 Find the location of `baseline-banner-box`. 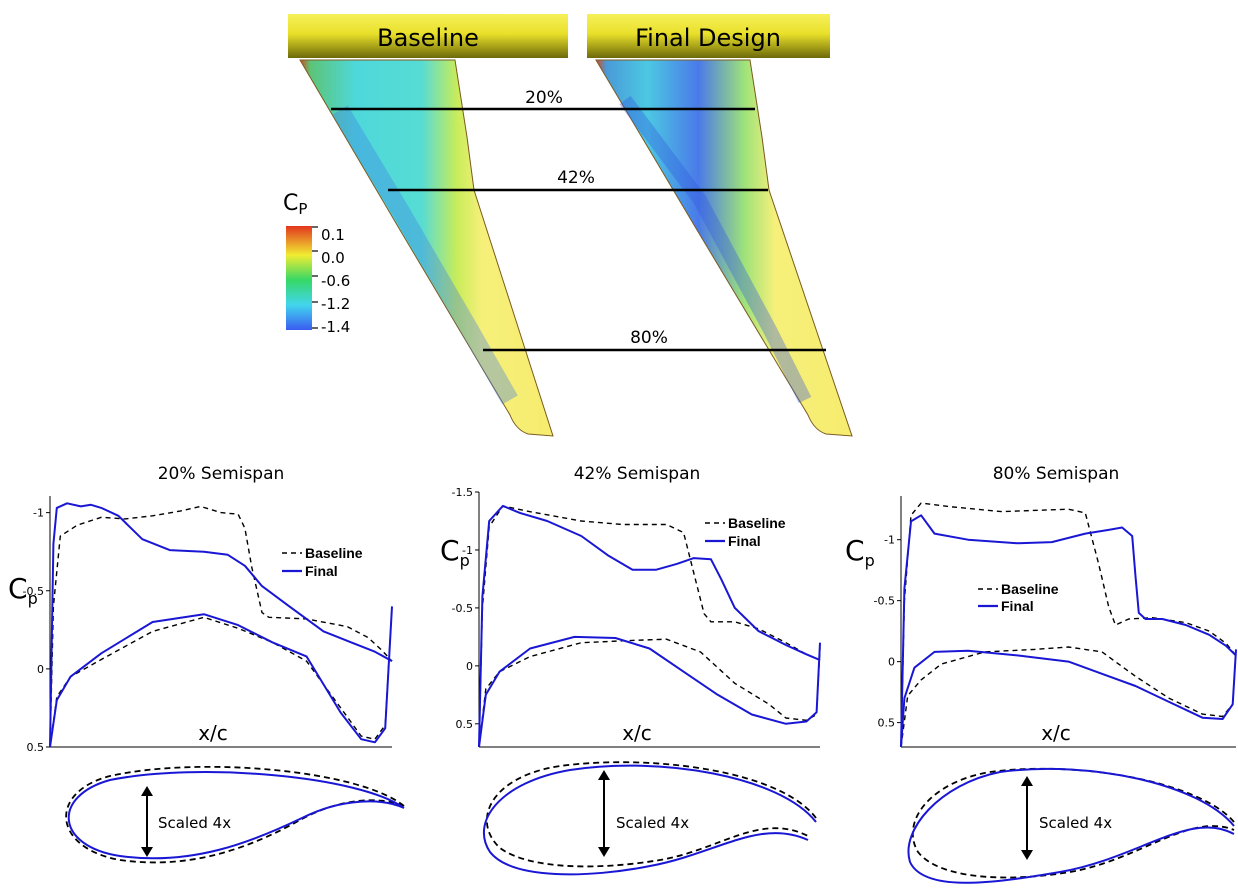

baseline-banner-box is located at coordinates (428, 36).